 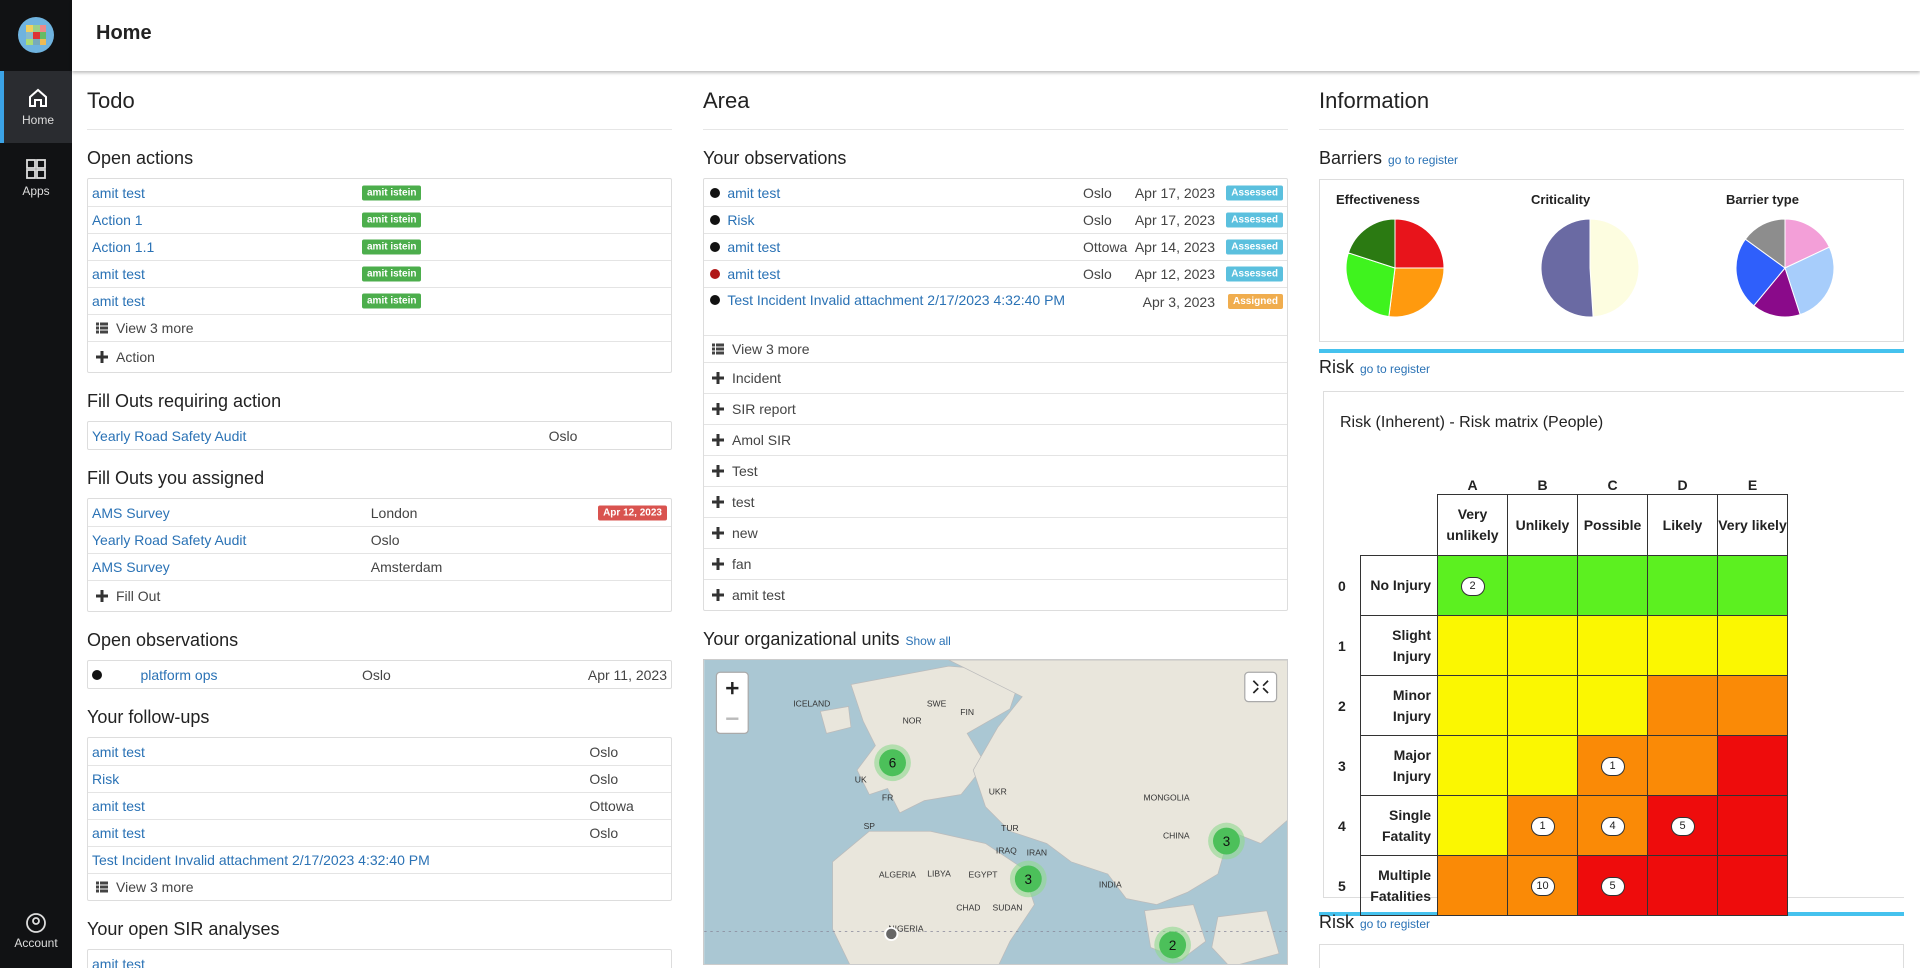 What do you see at coordinates (36, 937) in the screenshot?
I see `nav-account: Account` at bounding box center [36, 937].